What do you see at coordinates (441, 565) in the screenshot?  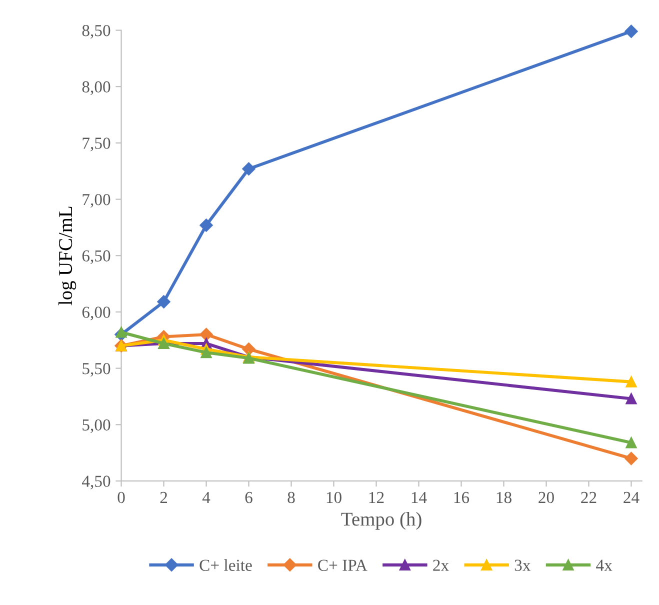 I see `legend-label: 2x` at bounding box center [441, 565].